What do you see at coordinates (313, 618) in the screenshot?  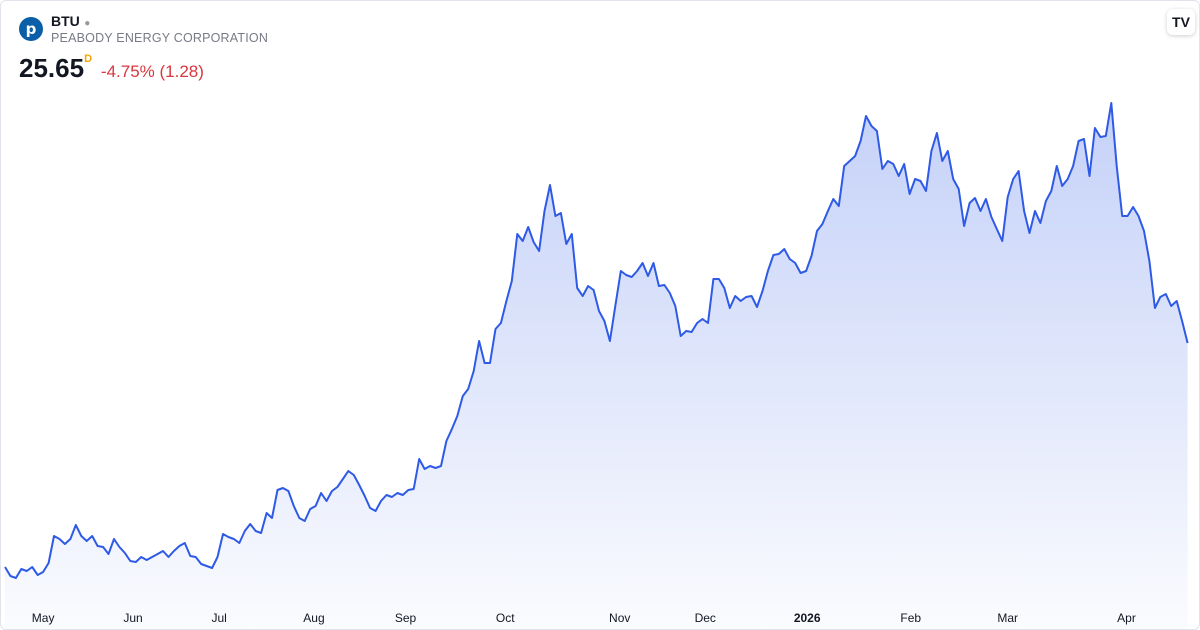 I see `x-tick-label: Aug` at bounding box center [313, 618].